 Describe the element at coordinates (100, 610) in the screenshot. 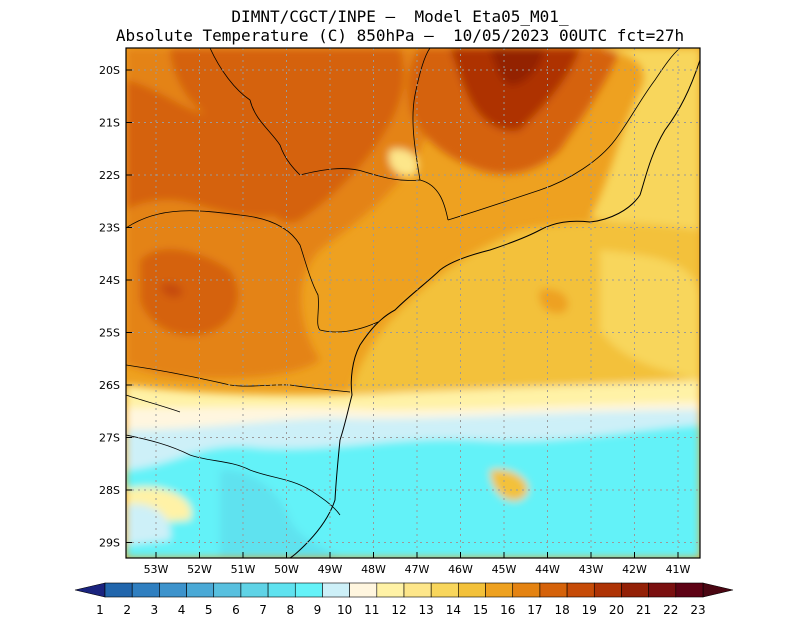

I see `colorbar-label: 1` at that location.